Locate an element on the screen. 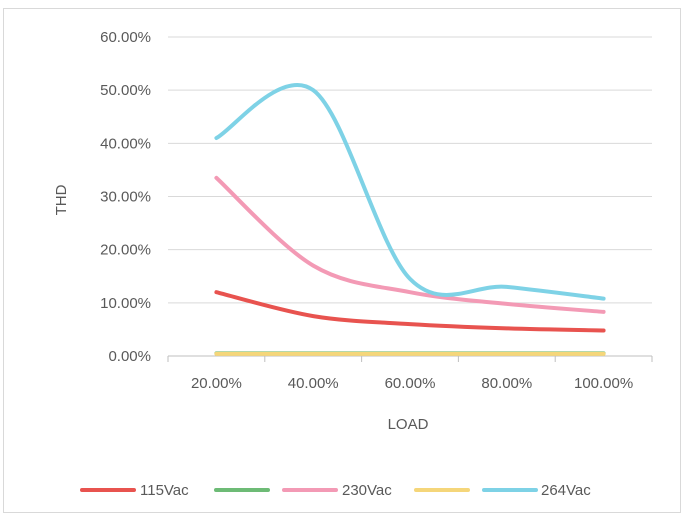 This screenshot has width=685, height=519. legend-label: 264Vac is located at coordinates (566, 490).